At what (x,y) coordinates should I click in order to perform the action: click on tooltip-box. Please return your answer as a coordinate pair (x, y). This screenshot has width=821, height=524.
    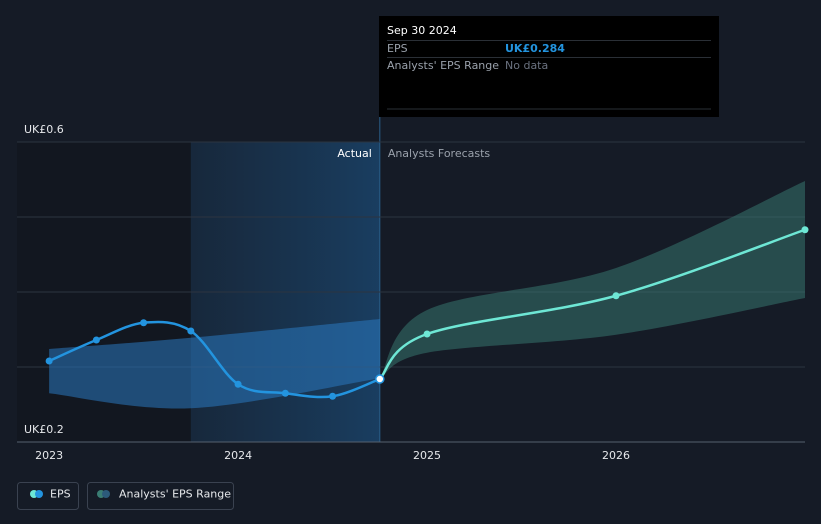
    Looking at the image, I should click on (549, 66).